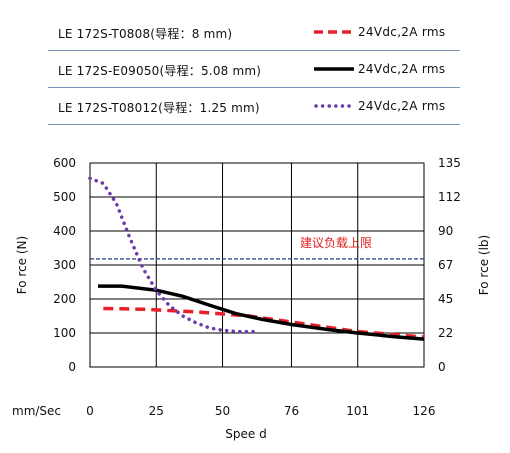 This screenshot has height=453, width=510. What do you see at coordinates (449, 197) in the screenshot?
I see `y-tick-label-right: 112` at bounding box center [449, 197].